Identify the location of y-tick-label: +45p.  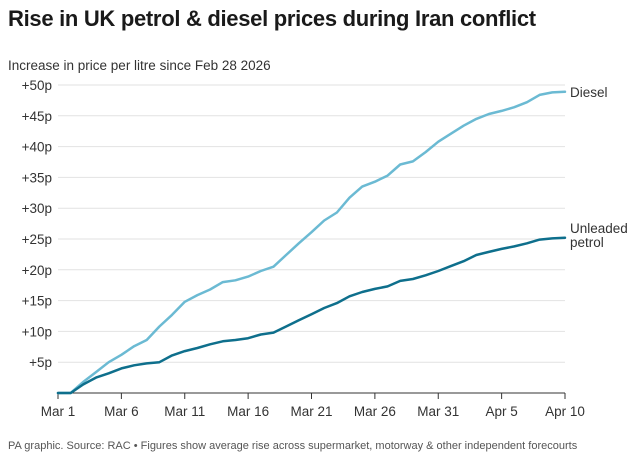
(37, 116).